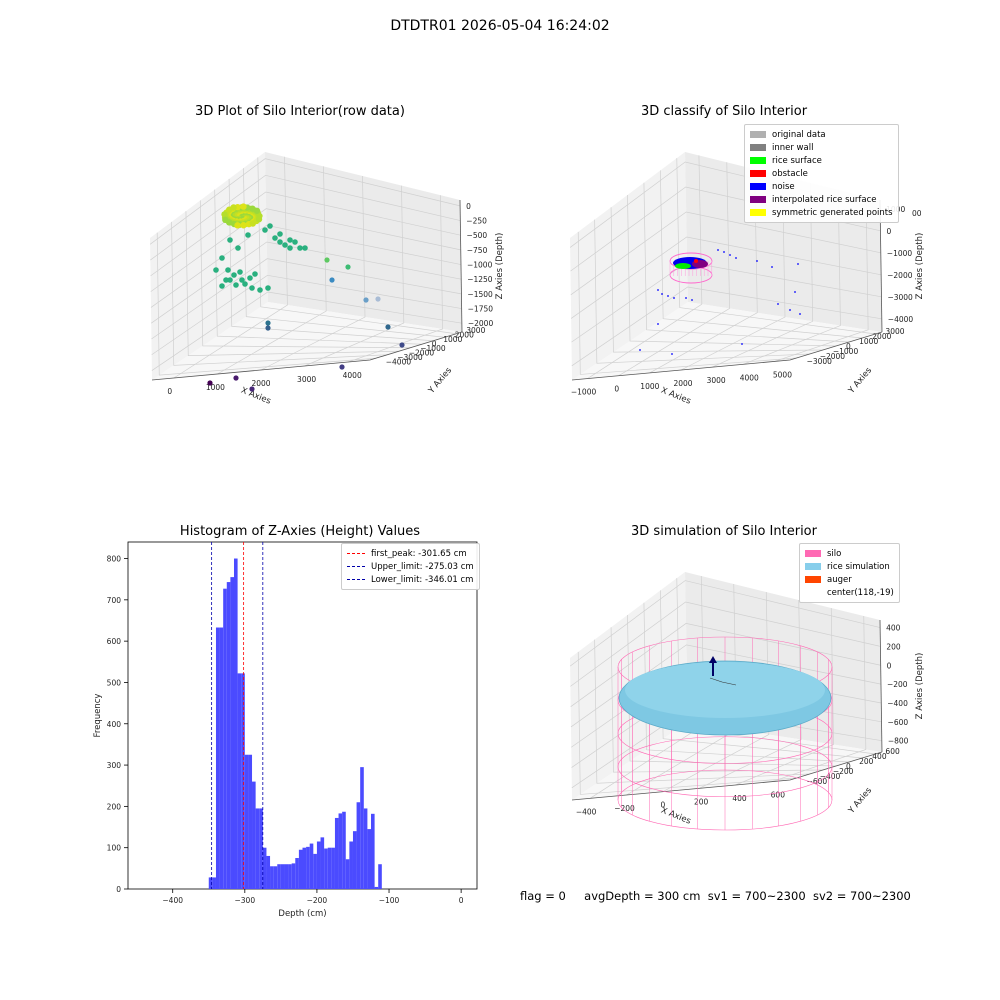 The image size is (1000, 1000). I want to click on x-tick-label: 1000, so click(649, 386).